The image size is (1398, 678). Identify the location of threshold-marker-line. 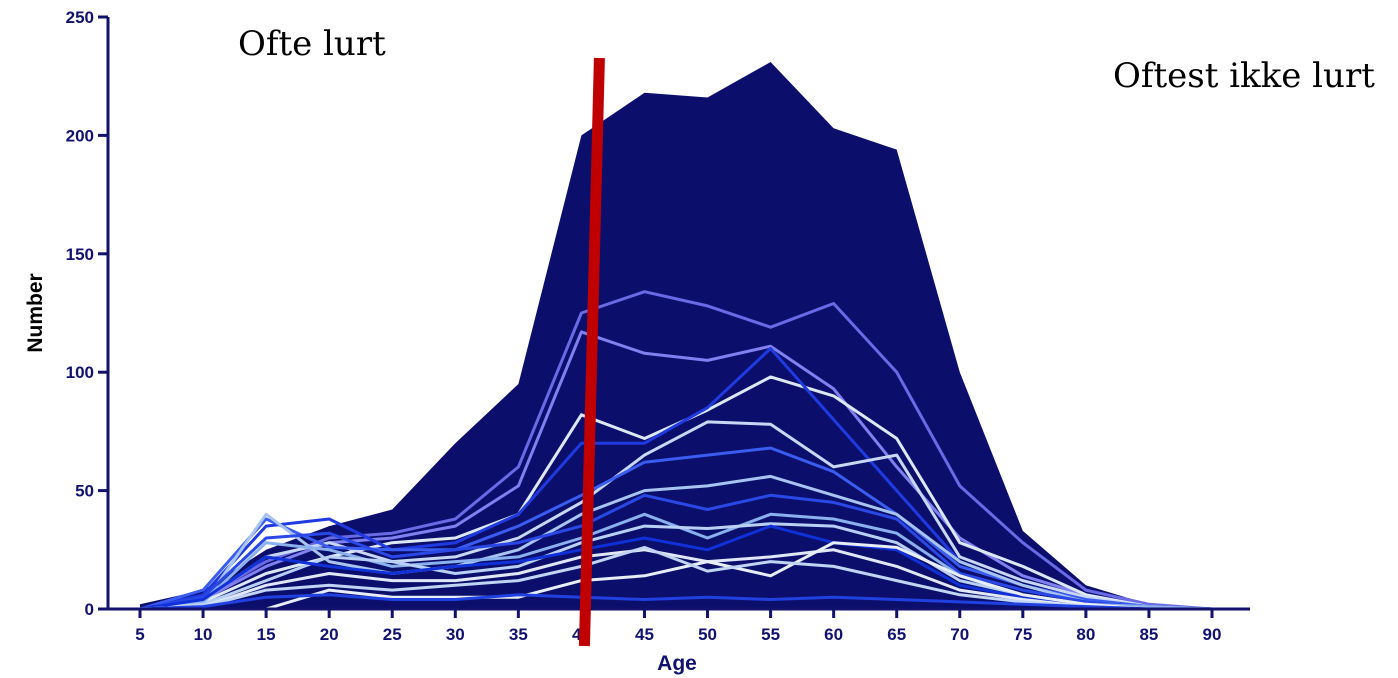
(591, 352).